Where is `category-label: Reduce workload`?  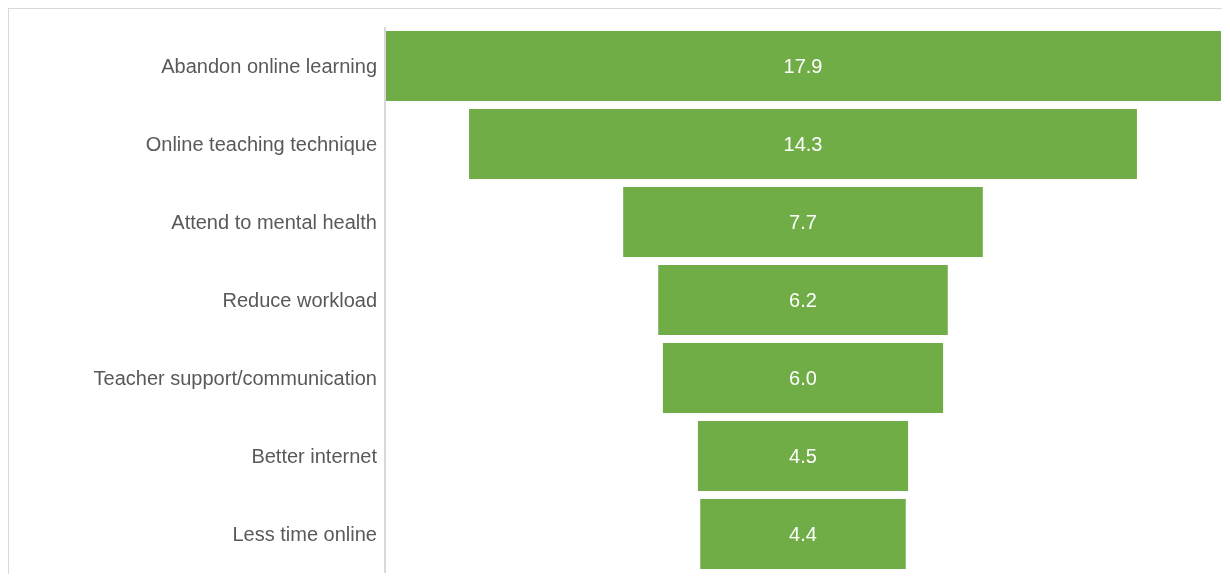 category-label: Reduce workload is located at coordinates (299, 300).